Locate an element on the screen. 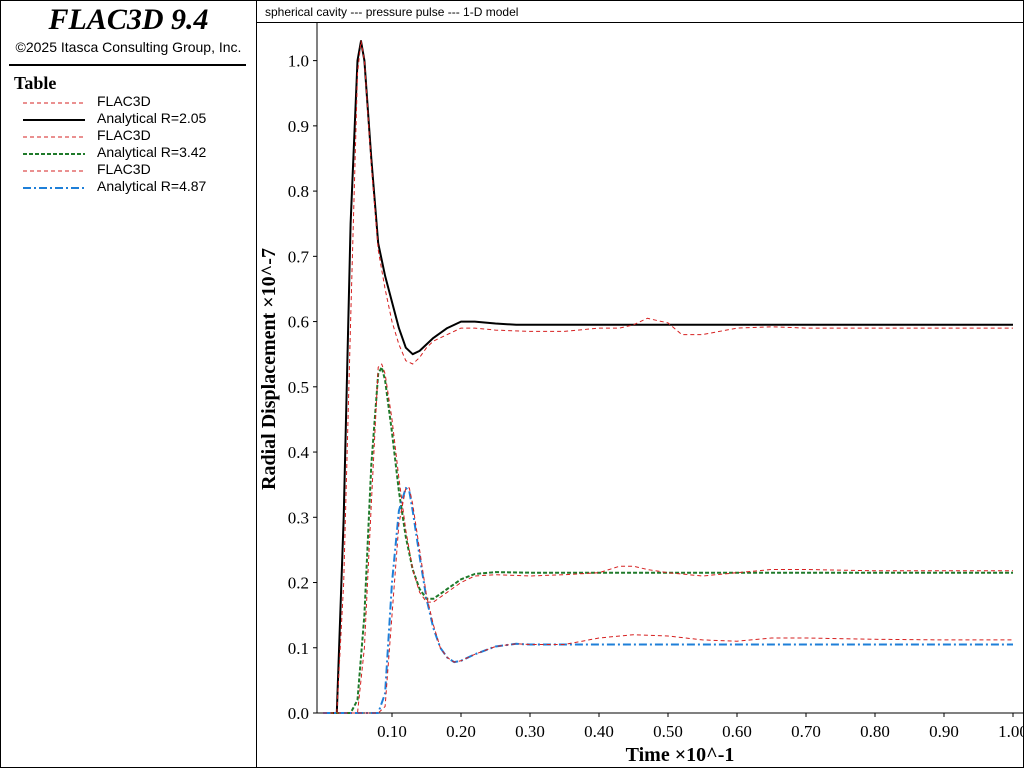  y-tick-label: 0.6 is located at coordinates (298, 322).